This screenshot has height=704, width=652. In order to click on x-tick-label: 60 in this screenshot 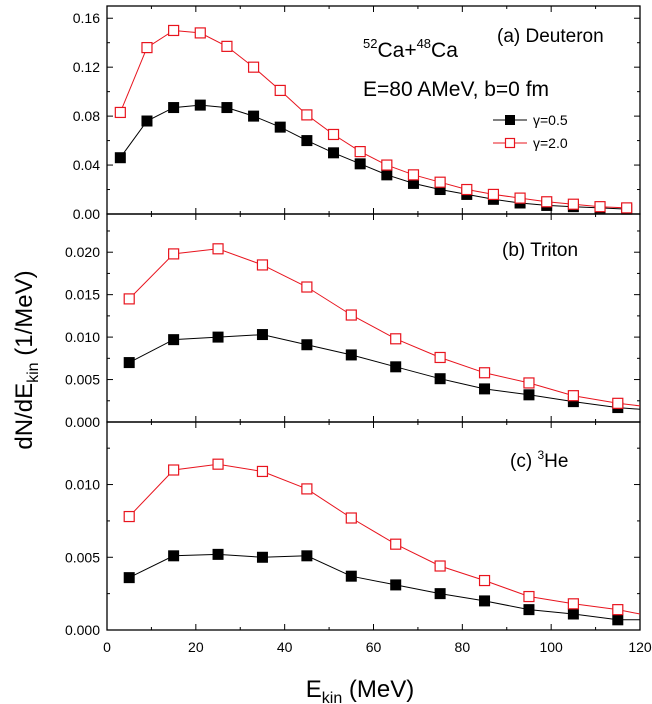, I will do `click(374, 647)`.